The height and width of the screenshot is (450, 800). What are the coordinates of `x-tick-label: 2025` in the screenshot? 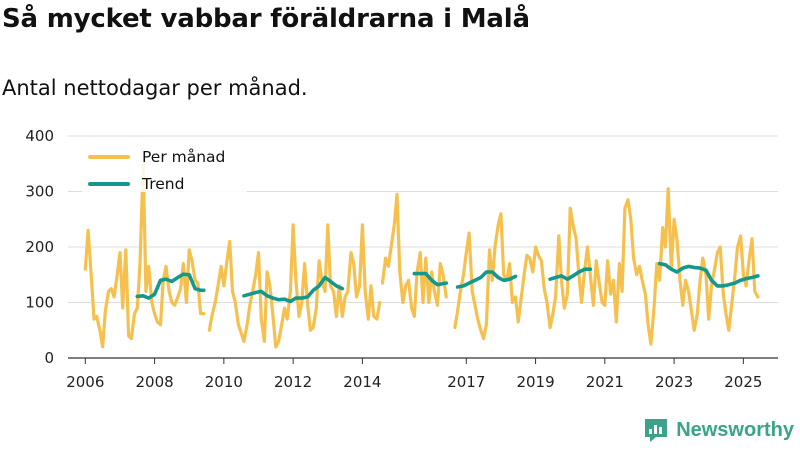 It's located at (743, 382).